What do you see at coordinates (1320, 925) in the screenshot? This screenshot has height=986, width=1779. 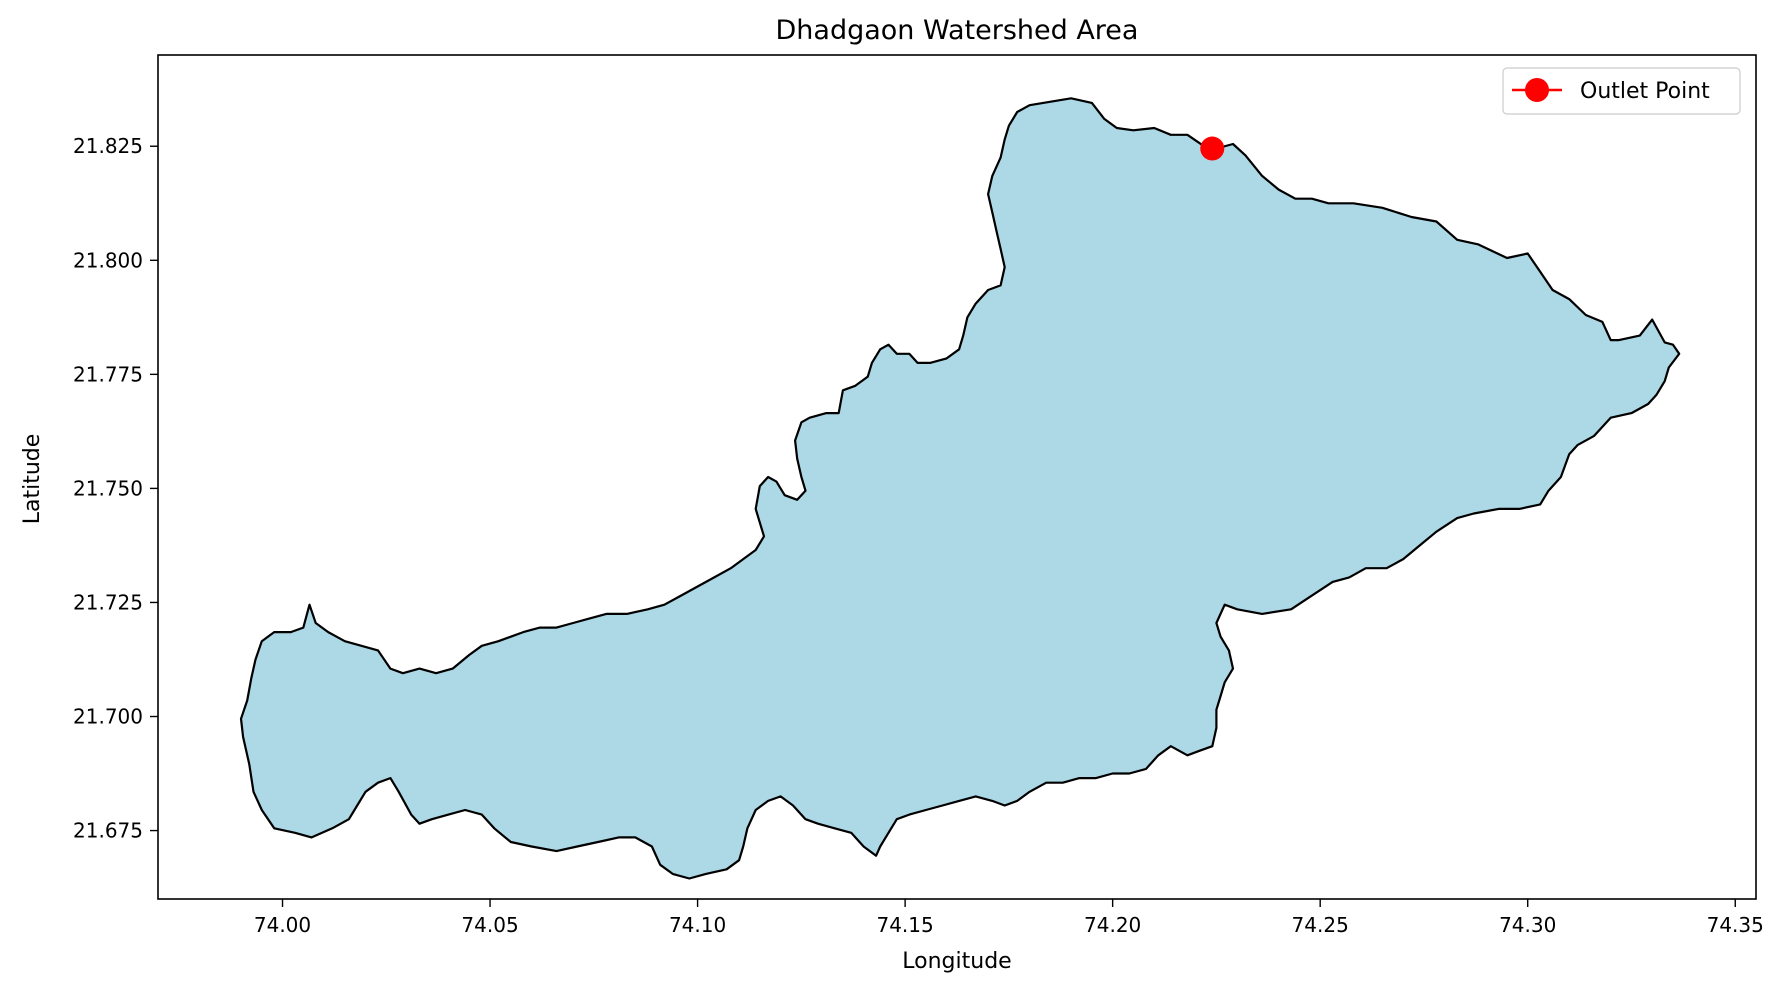 I see `x-tick-label: 74.25` at bounding box center [1320, 925].